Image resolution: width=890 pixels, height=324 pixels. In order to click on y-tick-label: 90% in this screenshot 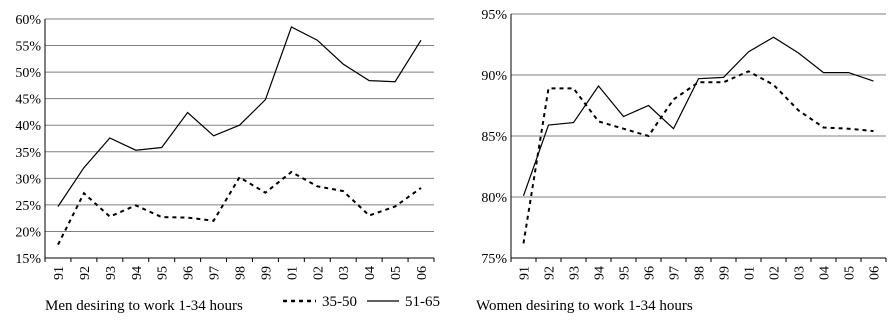, I will do `click(494, 76)`.